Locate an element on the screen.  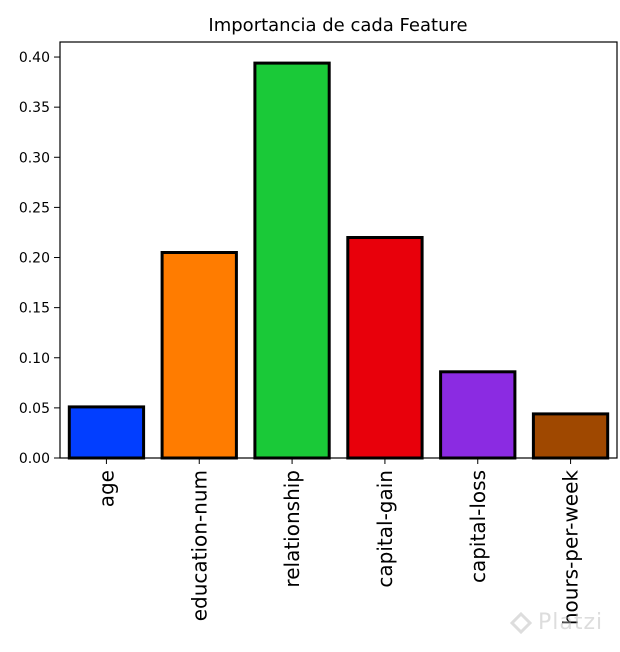
y-tick-label: 0.10 is located at coordinates (34, 359).